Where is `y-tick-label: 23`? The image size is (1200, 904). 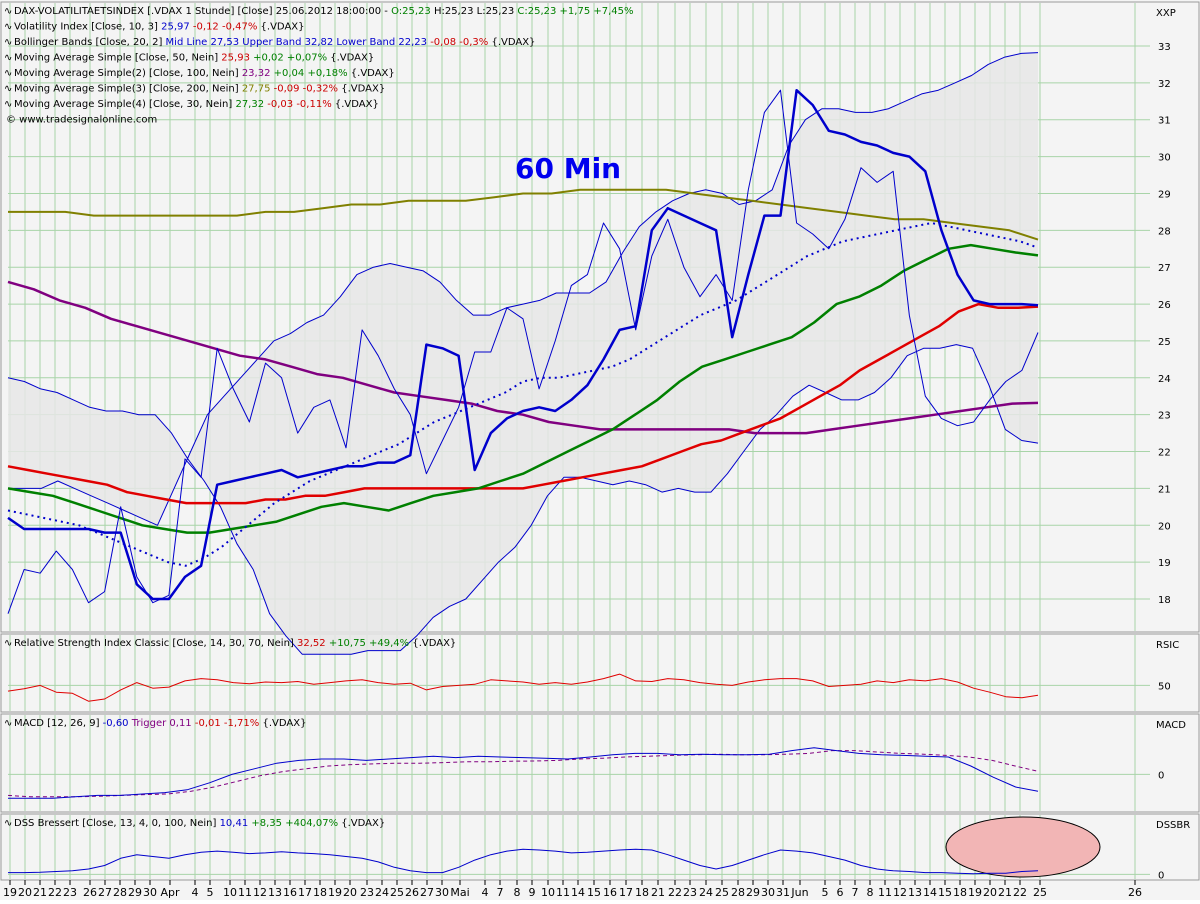
y-tick-label: 23 is located at coordinates (1164, 416).